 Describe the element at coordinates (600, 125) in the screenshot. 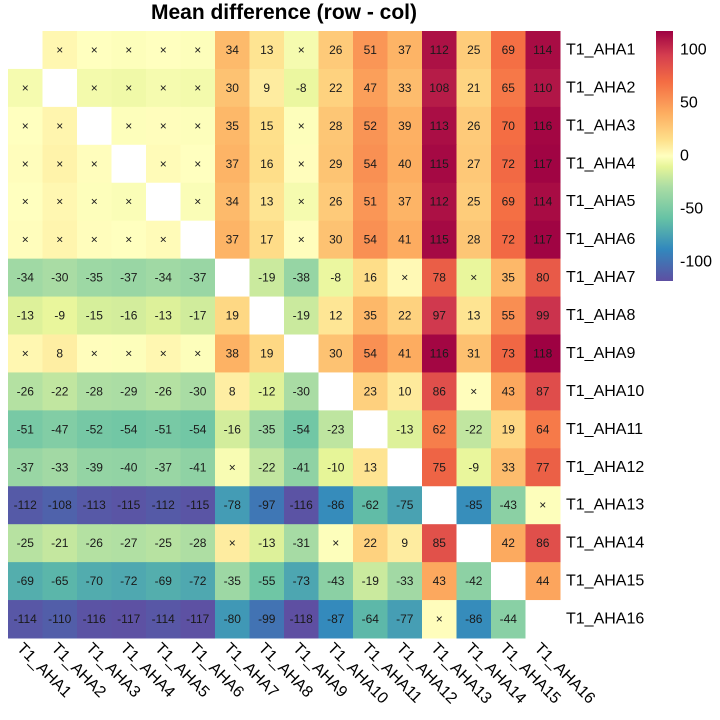

I see `row-label: T1_AHA3` at that location.